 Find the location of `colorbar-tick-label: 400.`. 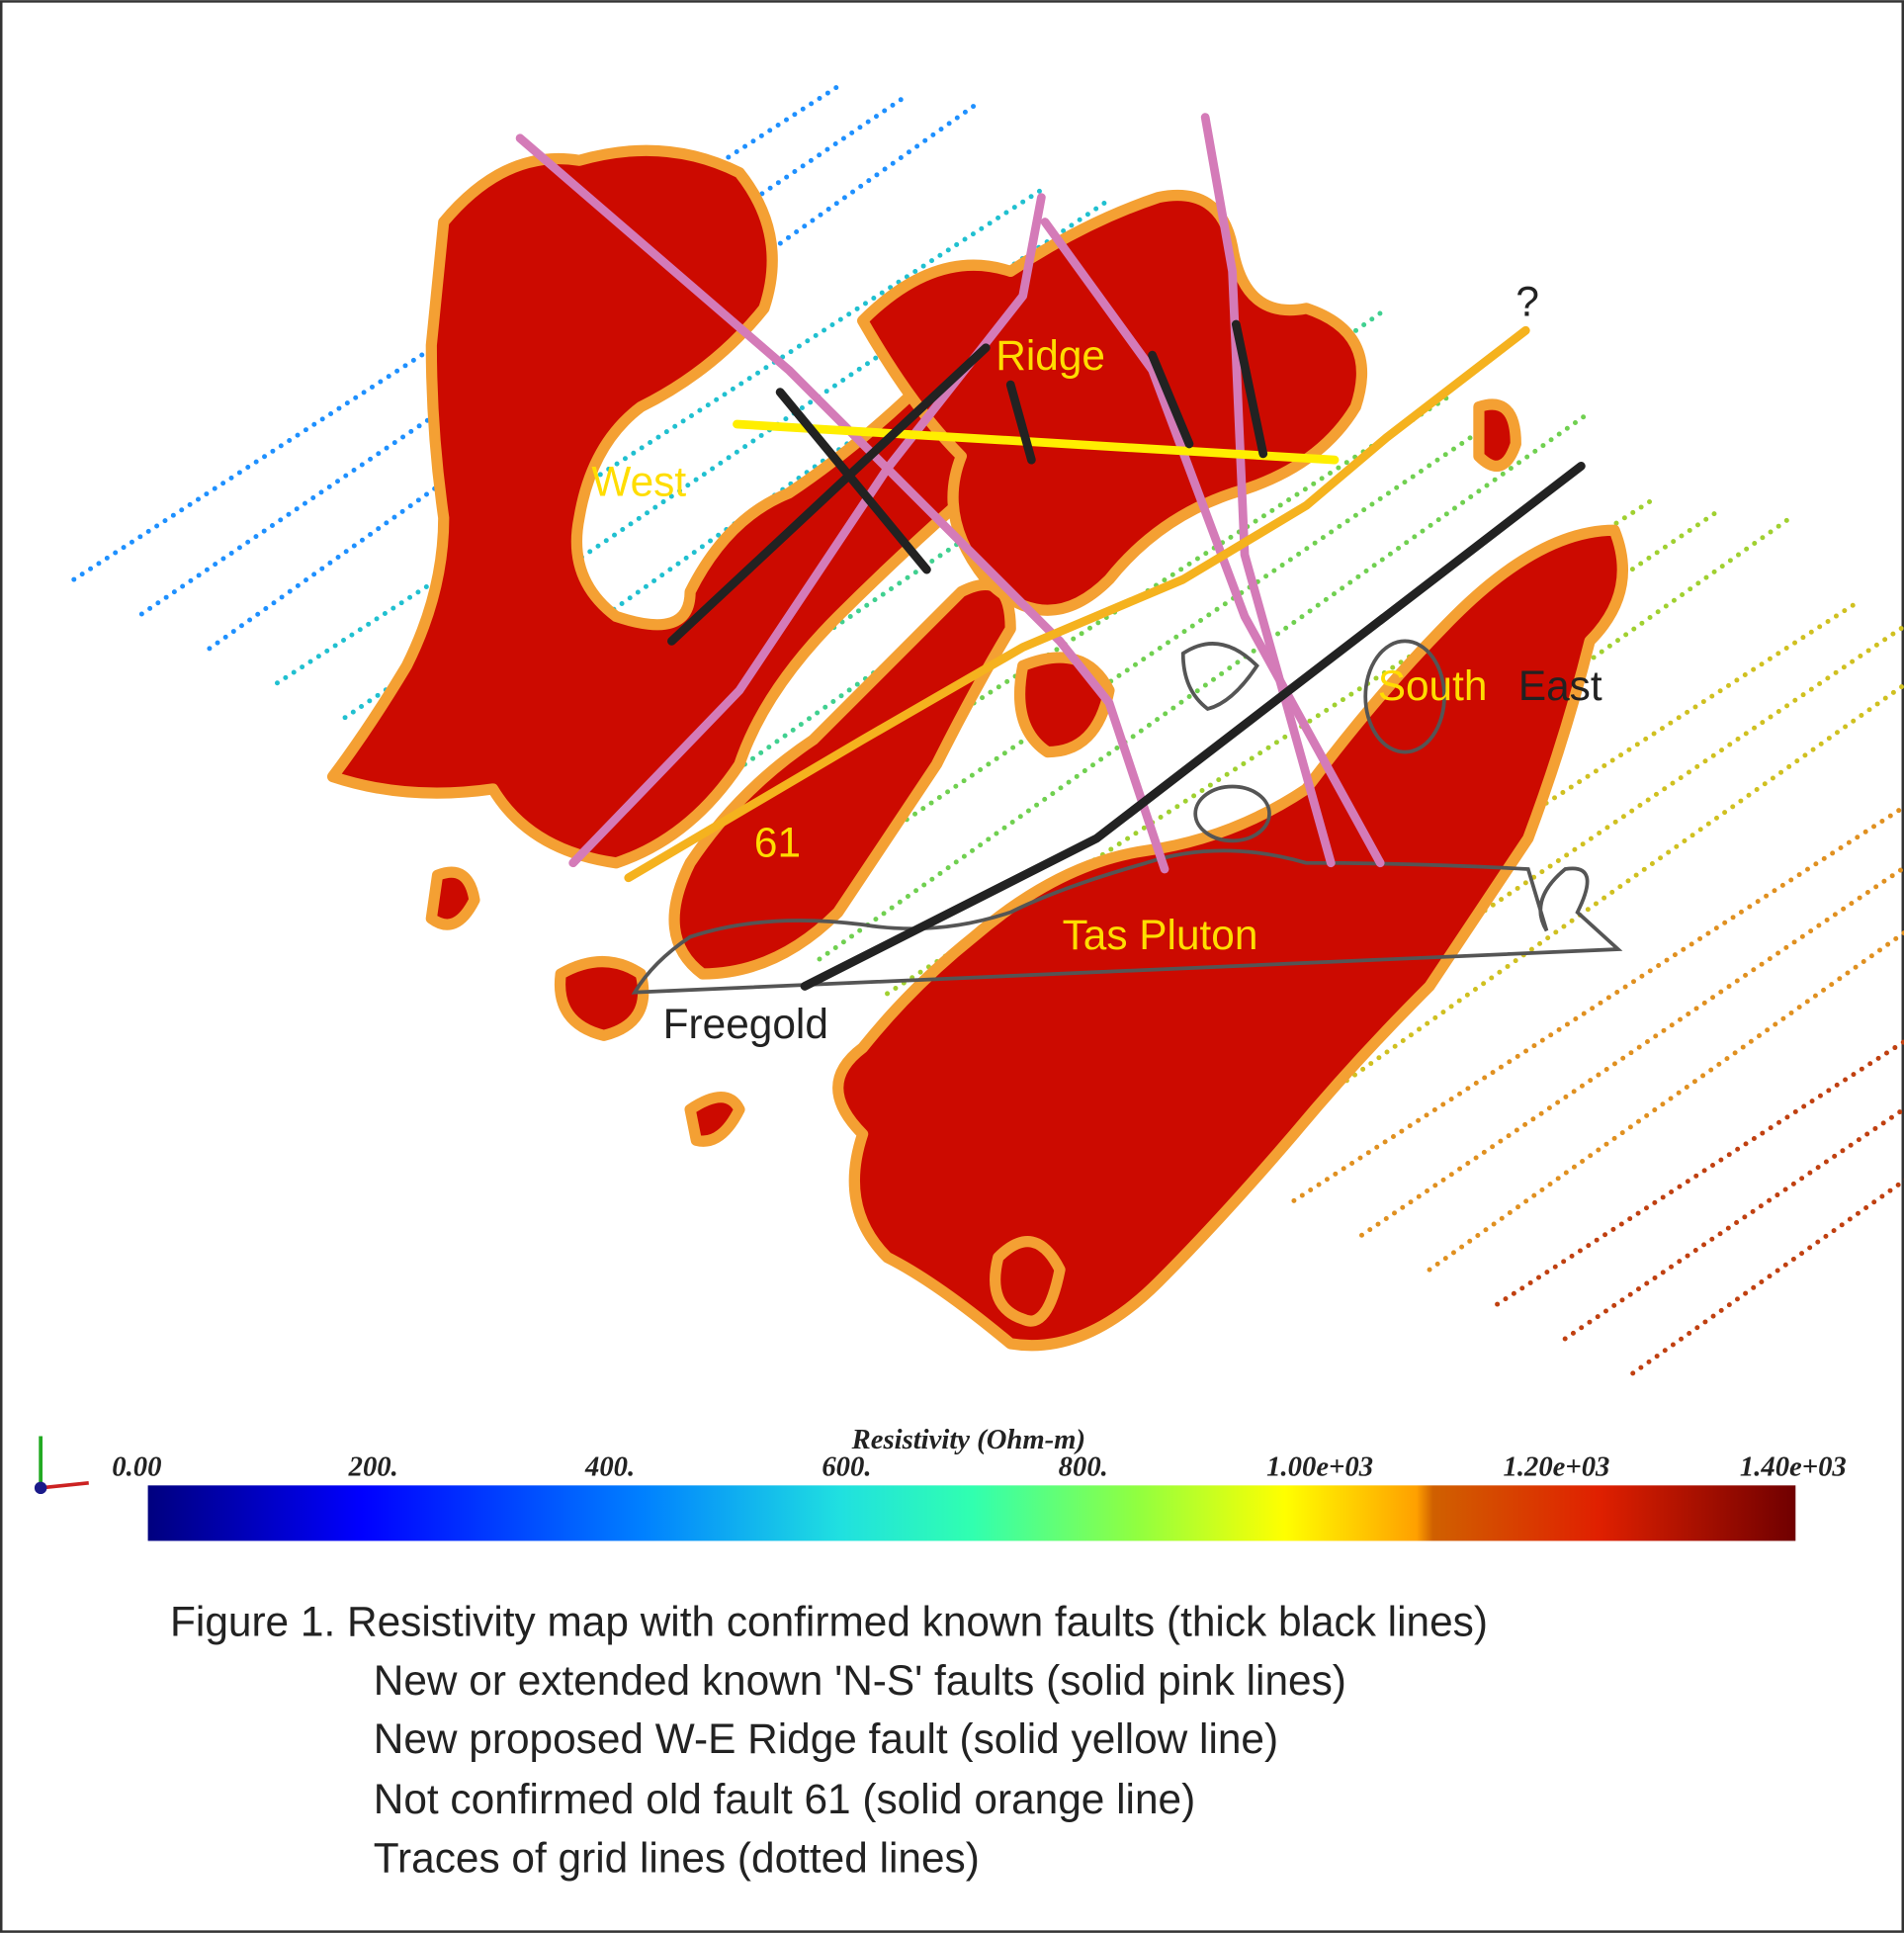

colorbar-tick-label: 400. is located at coordinates (609, 1466).